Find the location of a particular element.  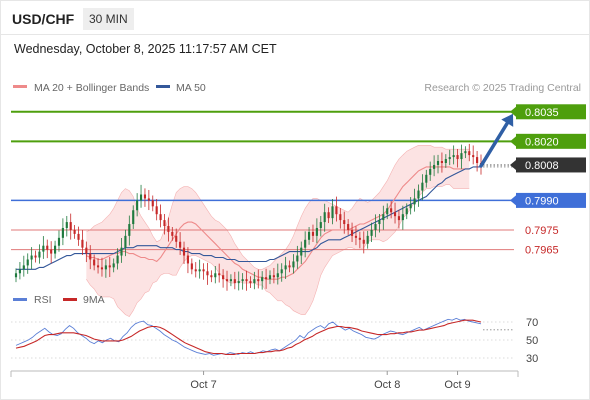

chart-header: USD/CHF 30 MIN is located at coordinates (295, 19).